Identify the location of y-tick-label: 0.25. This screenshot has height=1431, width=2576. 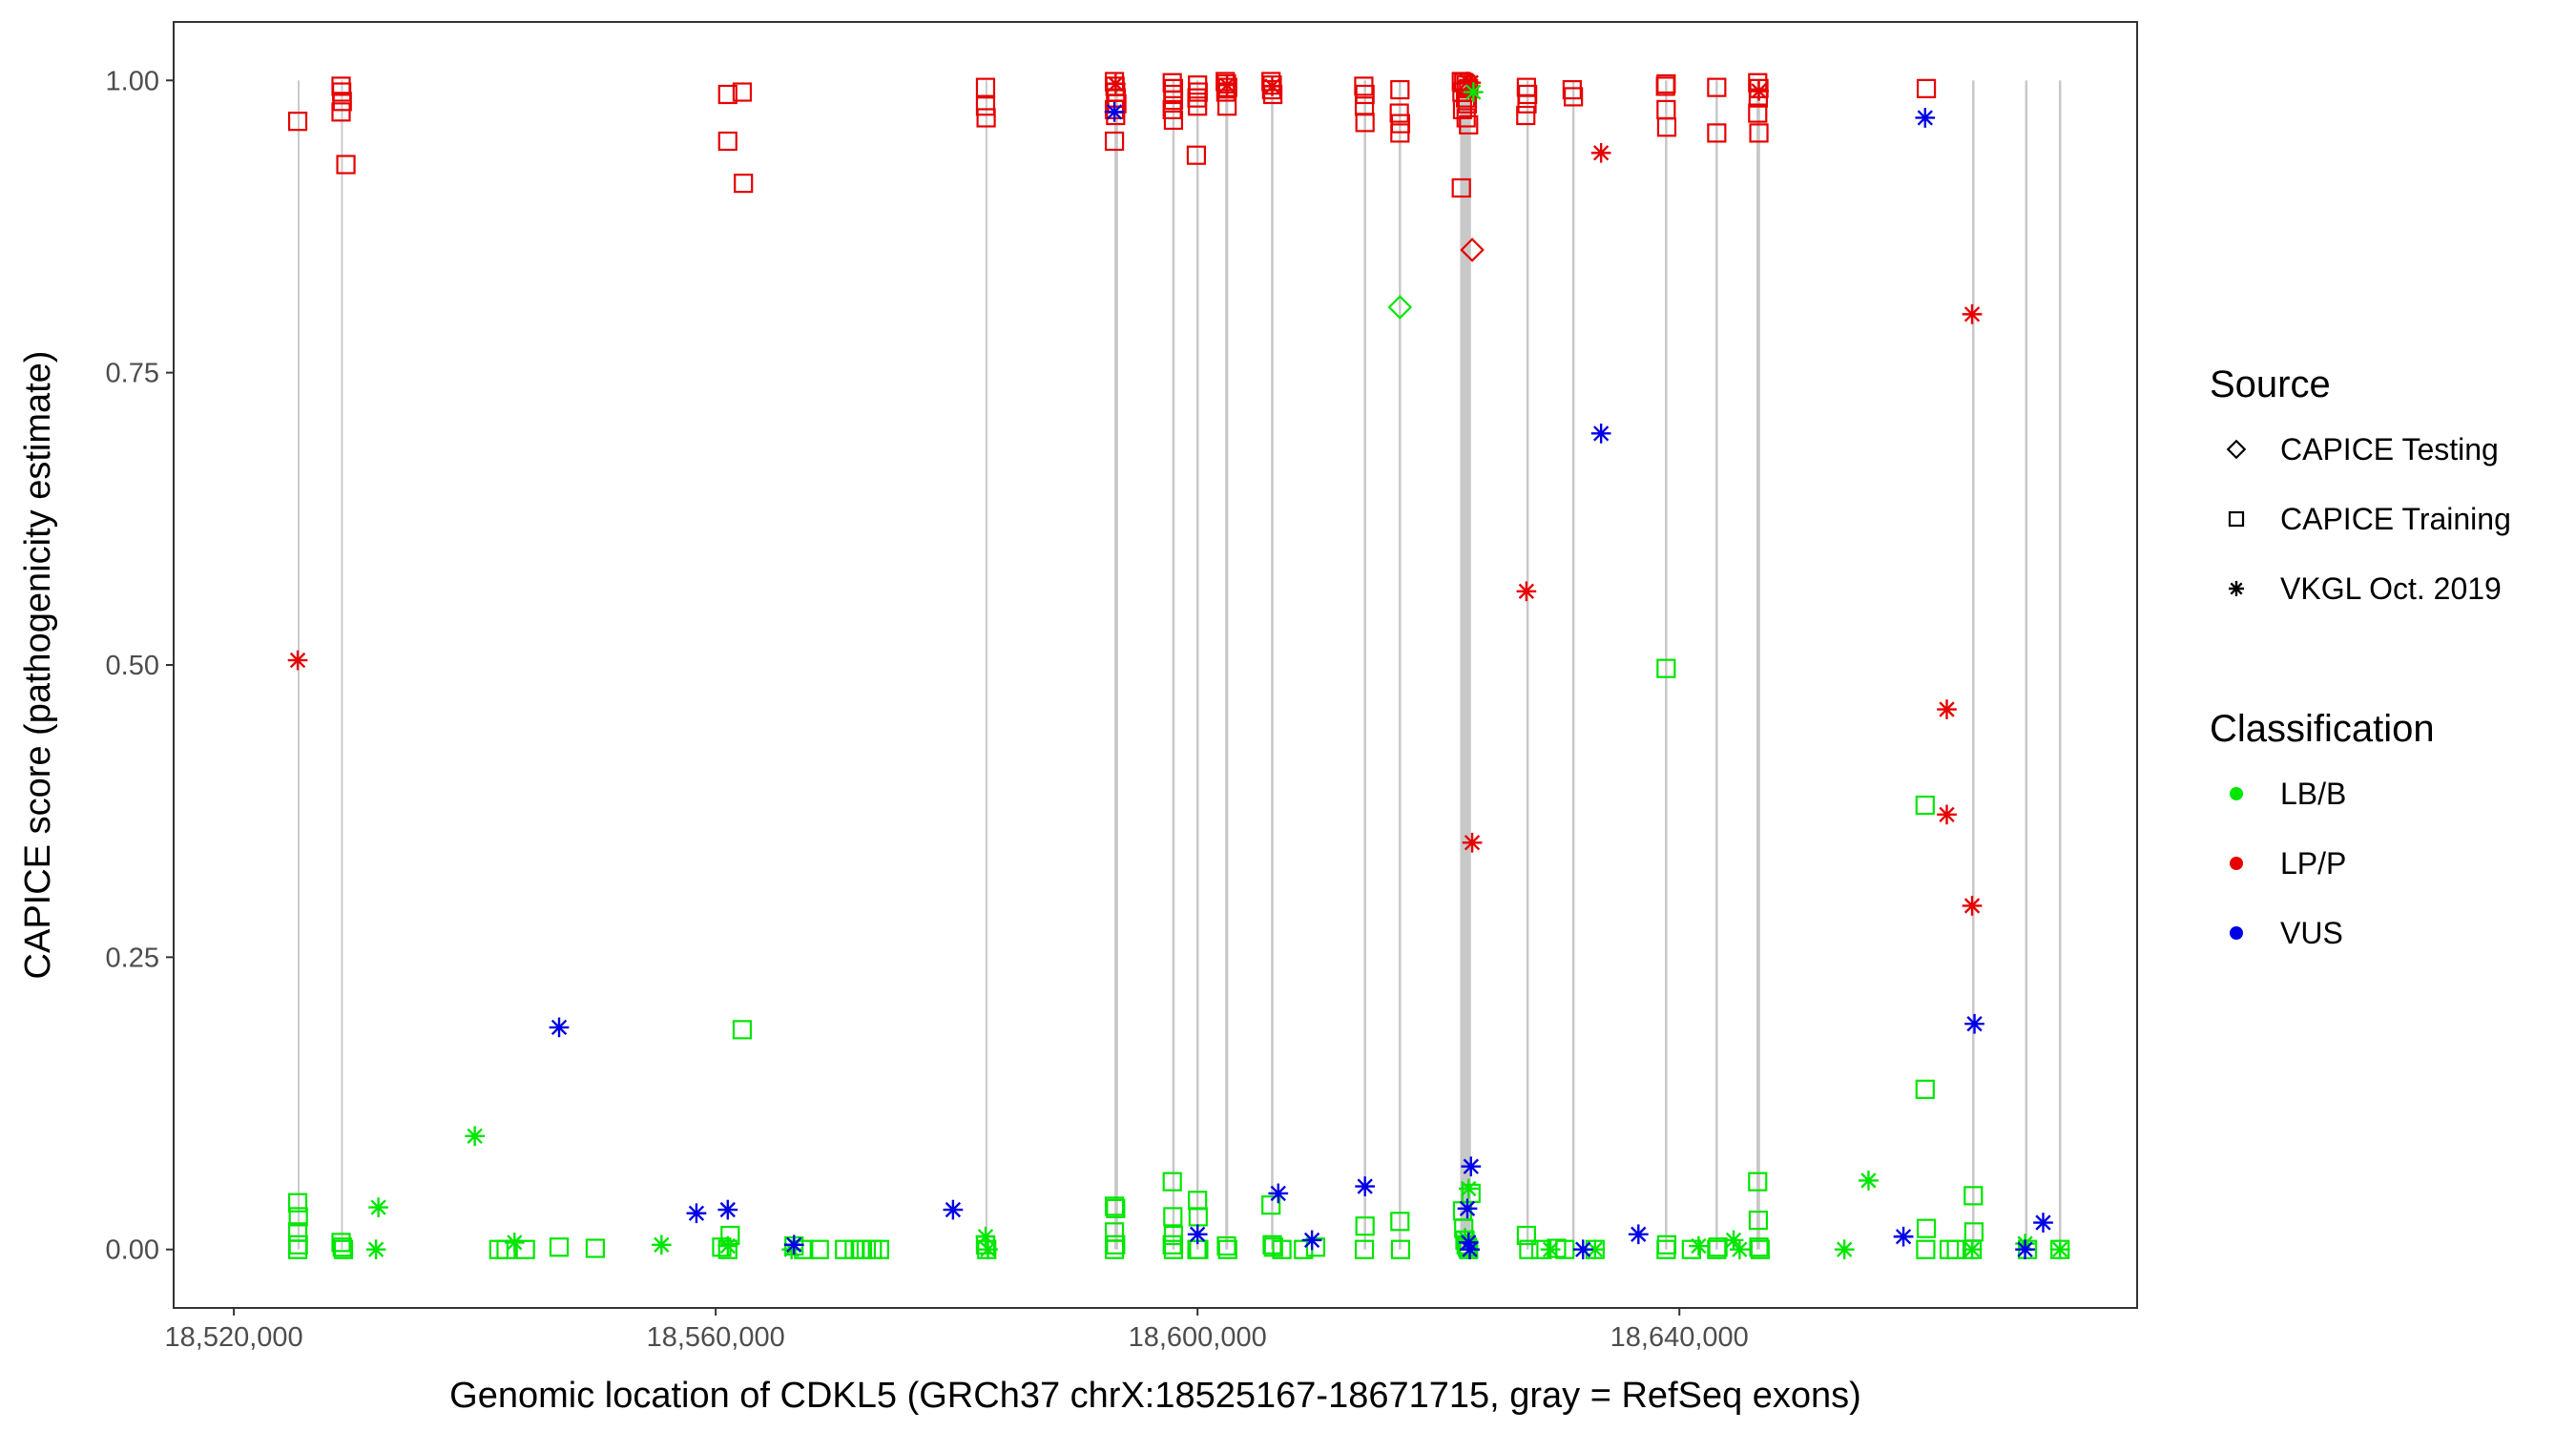
(132, 958).